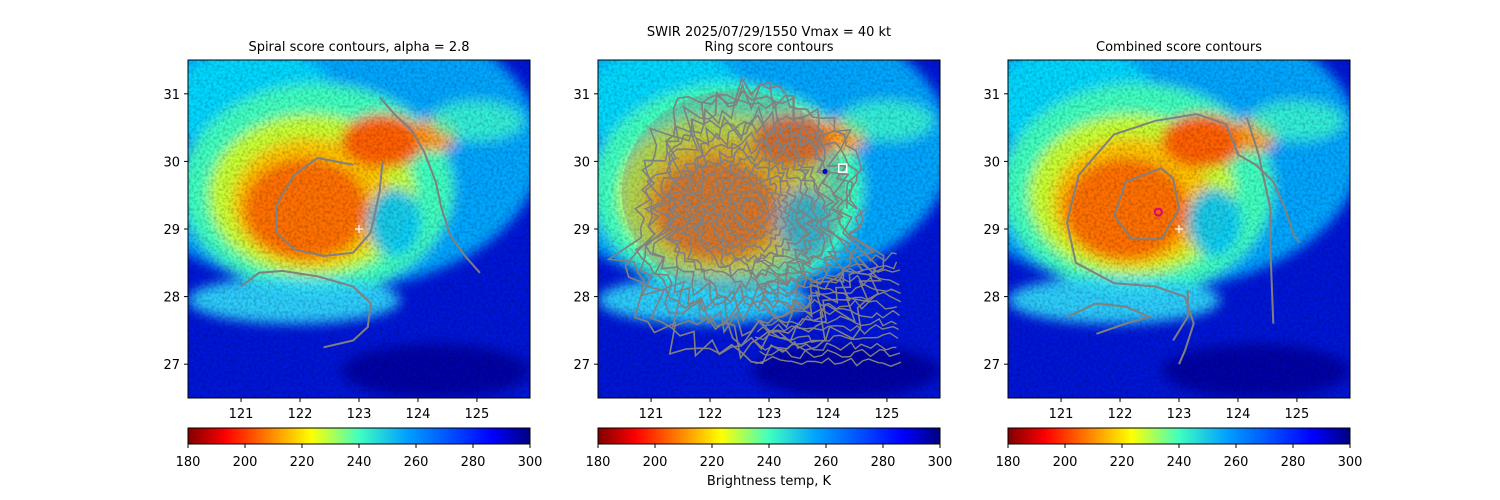  What do you see at coordinates (842, 168) in the screenshot?
I see `ring-center-square-marker` at bounding box center [842, 168].